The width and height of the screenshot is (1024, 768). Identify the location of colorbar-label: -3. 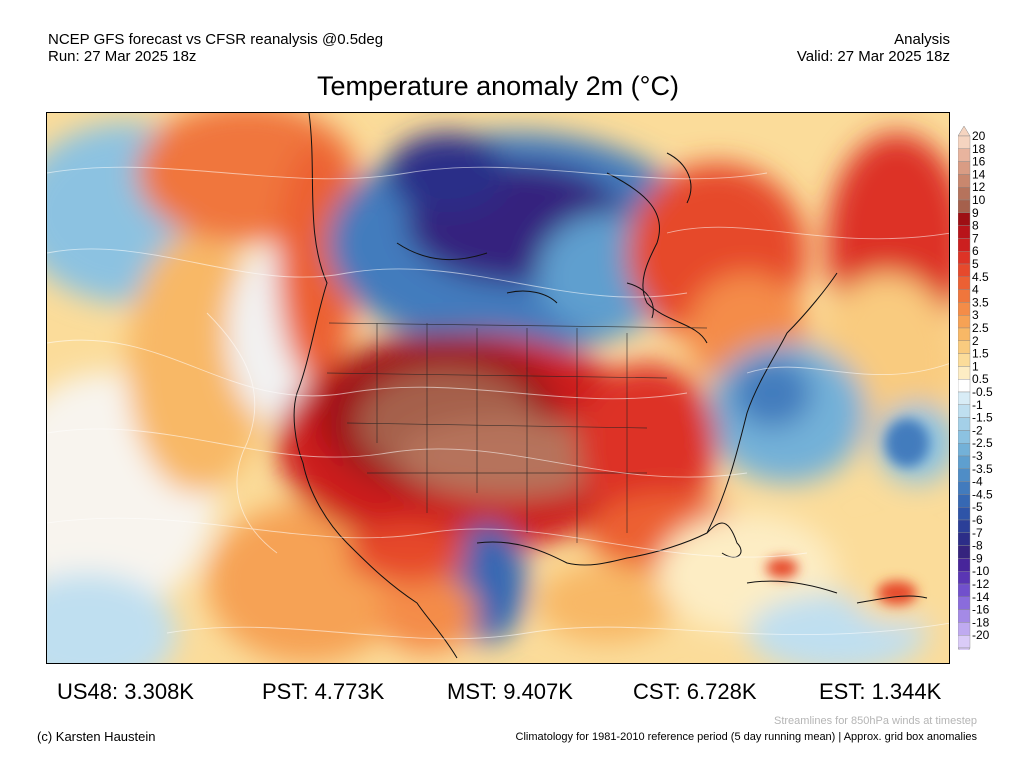
(977, 456).